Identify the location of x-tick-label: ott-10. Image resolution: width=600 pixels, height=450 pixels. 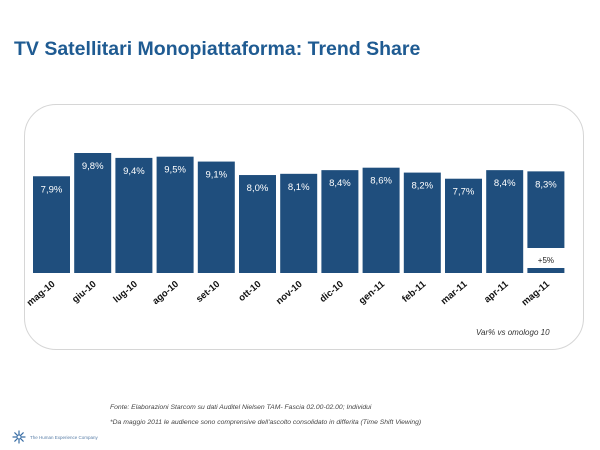
(250, 291).